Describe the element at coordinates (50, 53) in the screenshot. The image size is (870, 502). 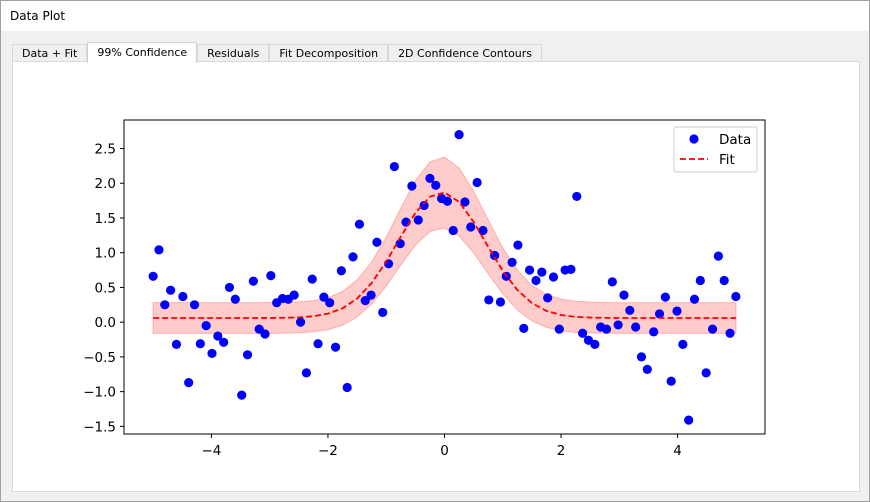
I see `tab: Data + Fit` at that location.